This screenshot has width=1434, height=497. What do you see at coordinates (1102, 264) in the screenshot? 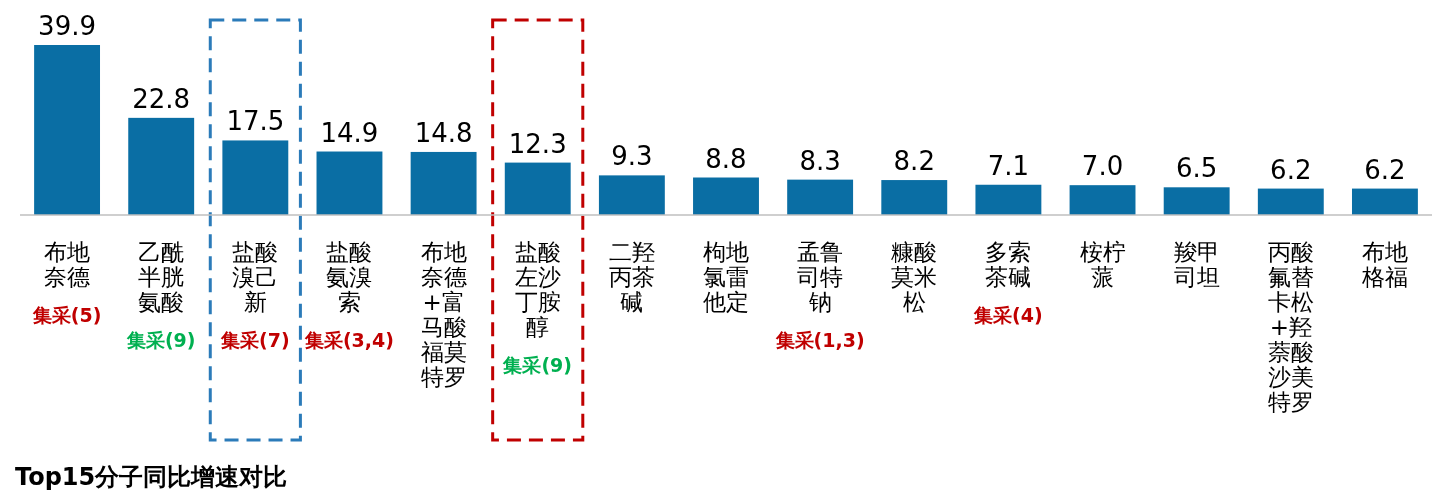
I see `category-label: 桉柠蒎` at bounding box center [1102, 264].